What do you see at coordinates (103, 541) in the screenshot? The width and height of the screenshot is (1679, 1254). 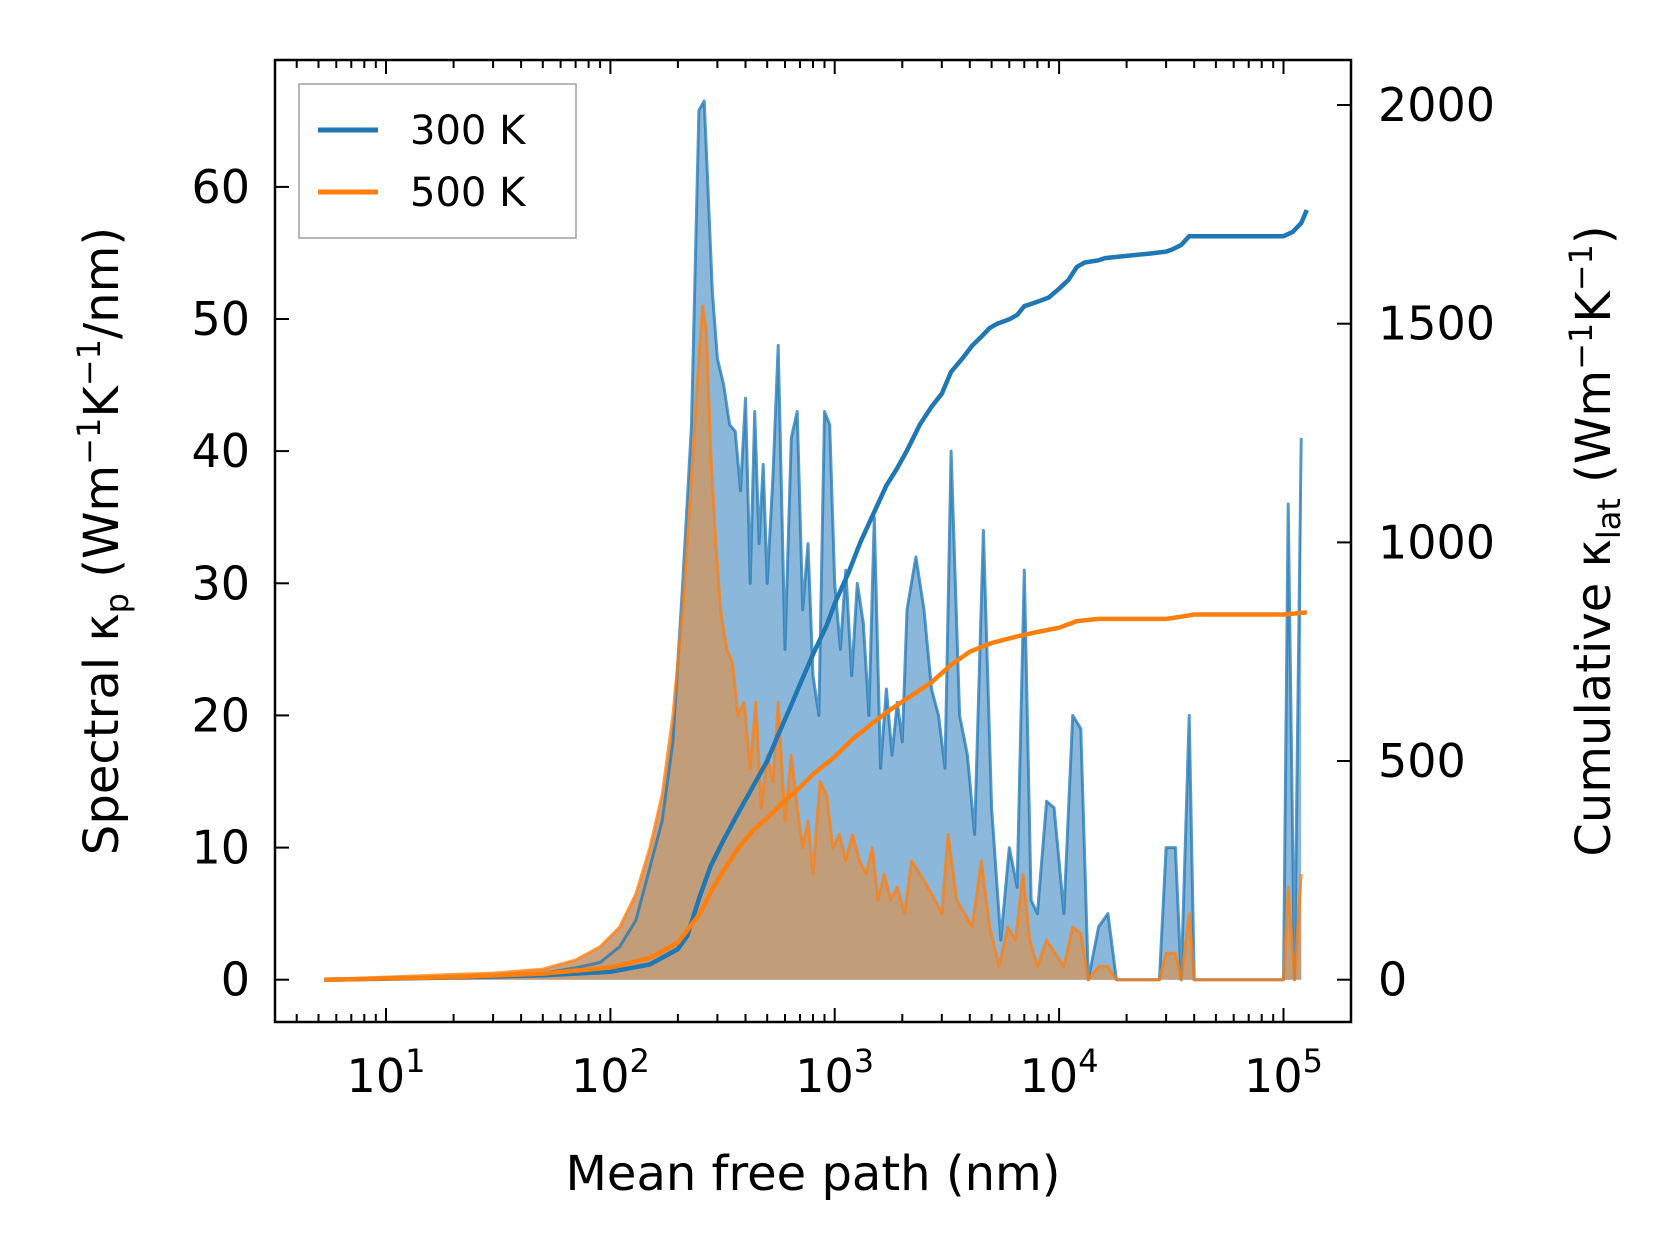 I see `y-axis-title-left: Spectral κp (Wm−1K−1/nm)` at bounding box center [103, 541].